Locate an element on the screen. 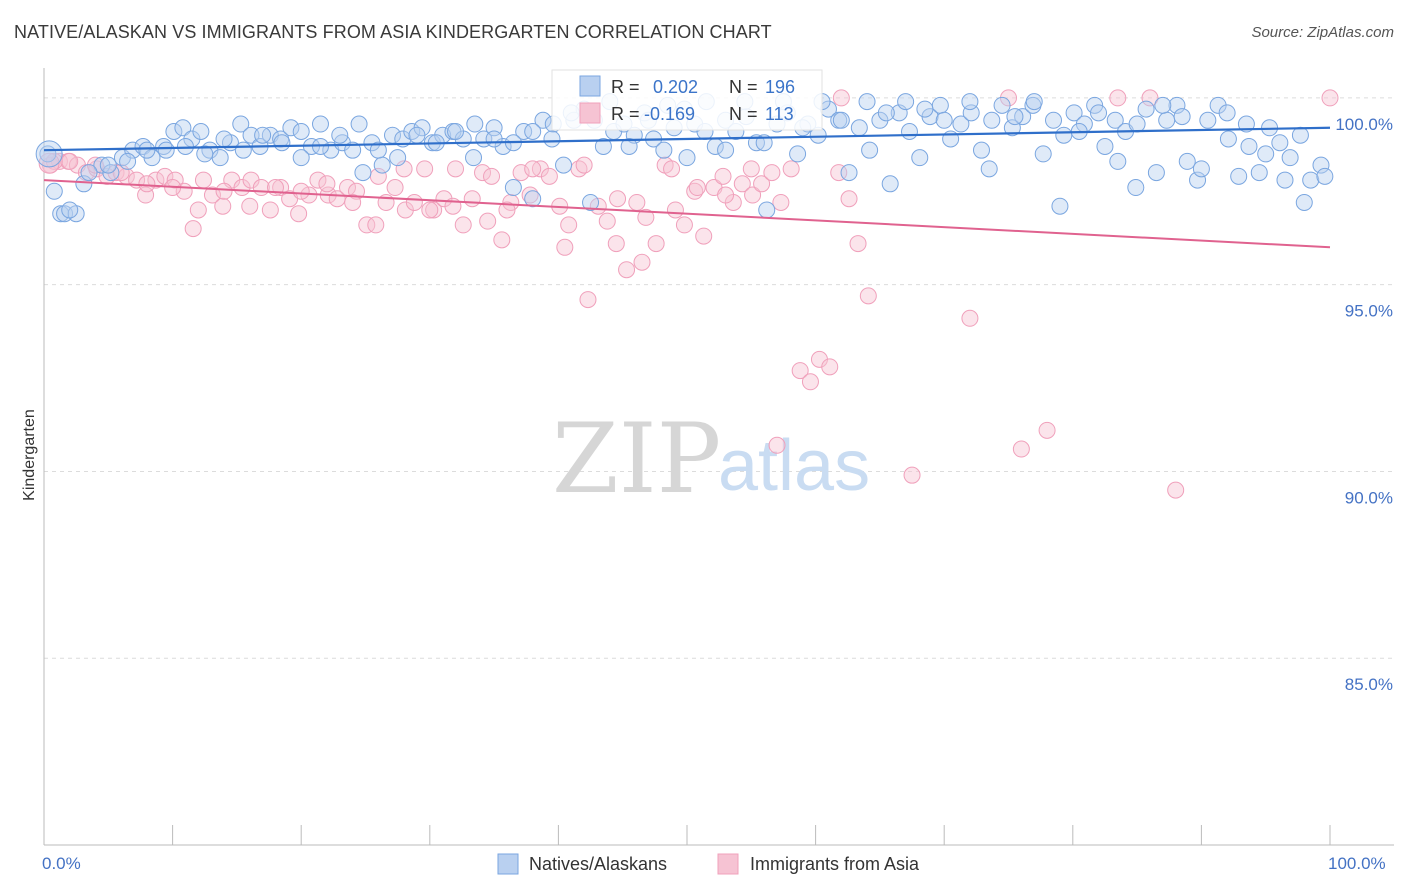  y-tick-label: 95.0% is located at coordinates (1369, 311).